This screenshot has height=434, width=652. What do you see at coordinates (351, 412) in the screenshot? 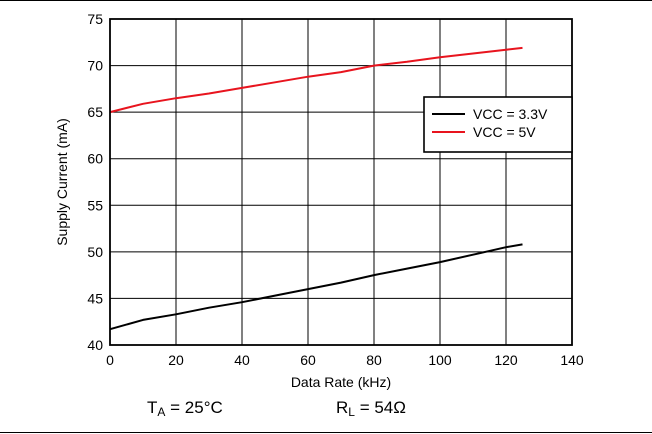
I see `rl-subscript: L` at bounding box center [351, 412].